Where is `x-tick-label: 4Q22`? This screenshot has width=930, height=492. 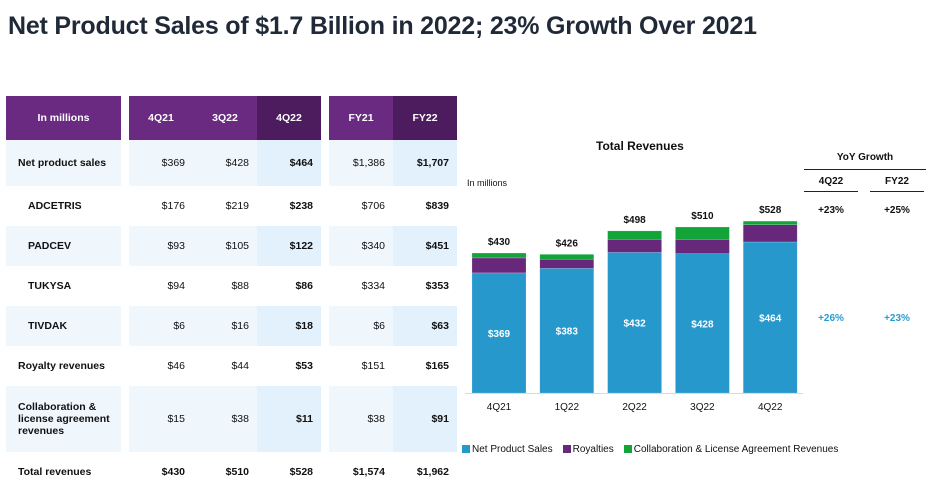 x-tick-label: 4Q22 is located at coordinates (770, 407).